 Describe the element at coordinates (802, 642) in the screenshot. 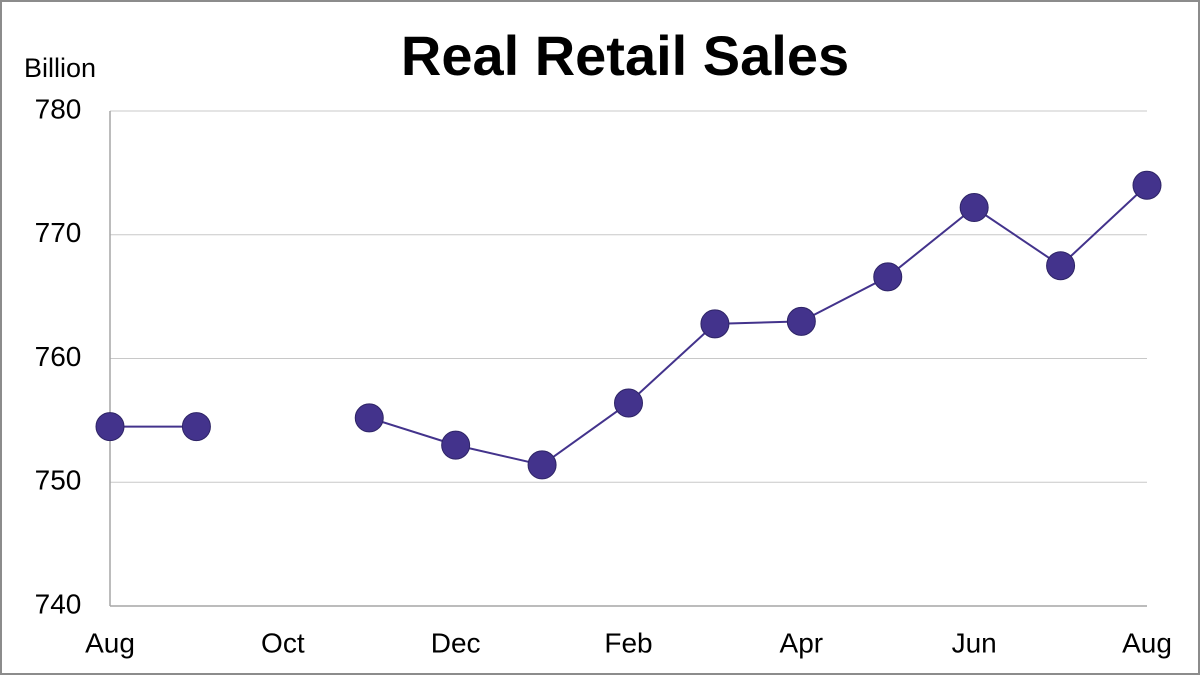

I see `x-tick-label: Apr` at that location.